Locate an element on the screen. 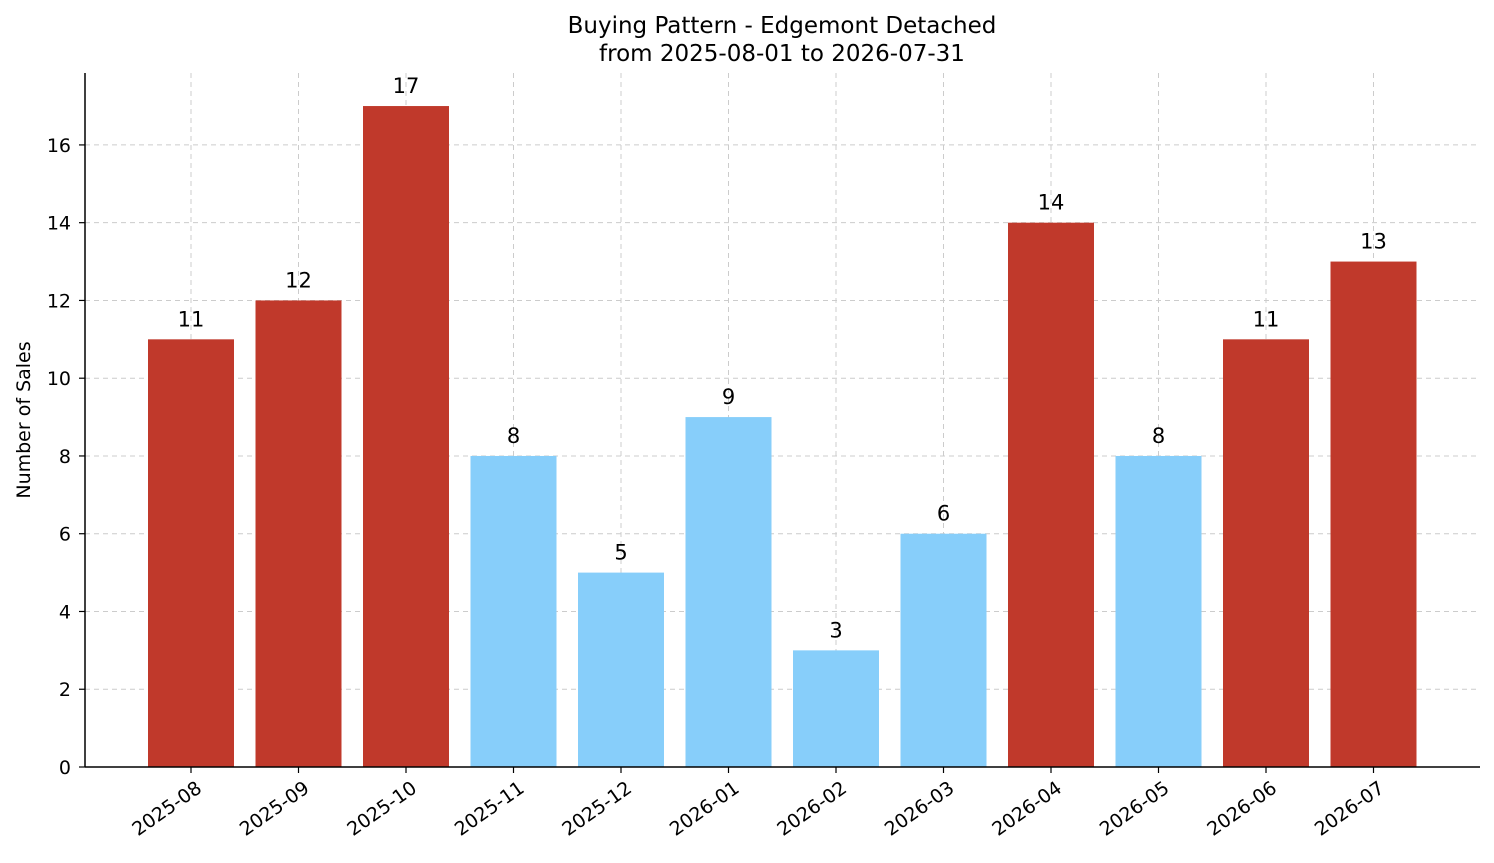 This screenshot has height=863, width=1494. bar-value-label: 5 is located at coordinates (620, 553).